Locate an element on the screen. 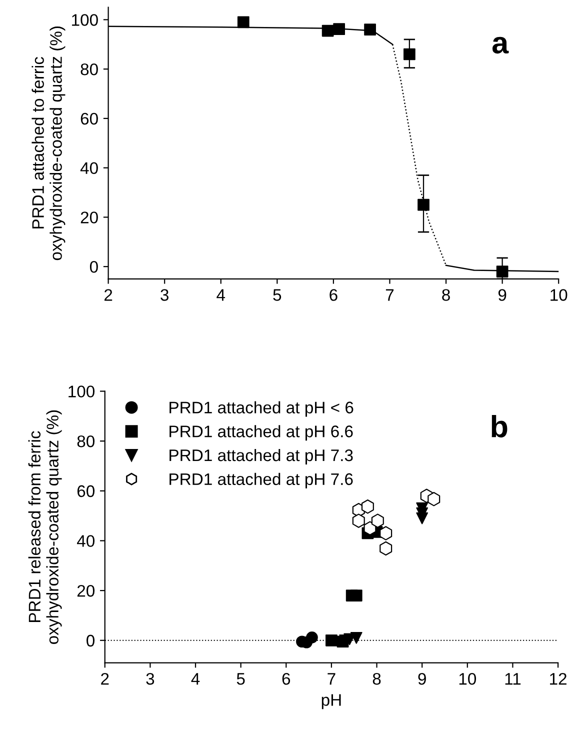 This screenshot has height=734, width=570. legend-label: PRD1 attached at pH 7.6 is located at coordinates (261, 480).